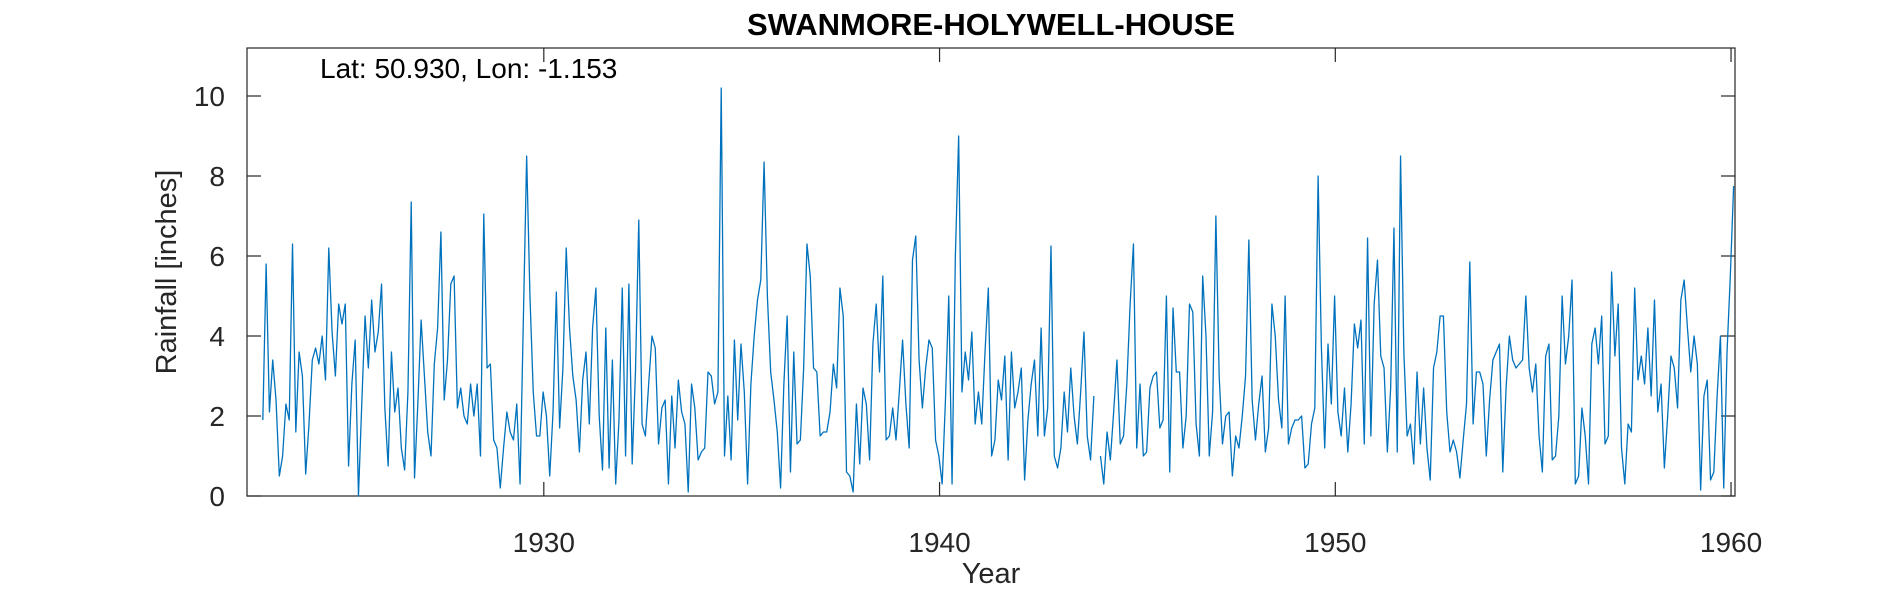 The image size is (1890, 591). What do you see at coordinates (217, 336) in the screenshot?
I see `y-tick-label: 4` at bounding box center [217, 336].